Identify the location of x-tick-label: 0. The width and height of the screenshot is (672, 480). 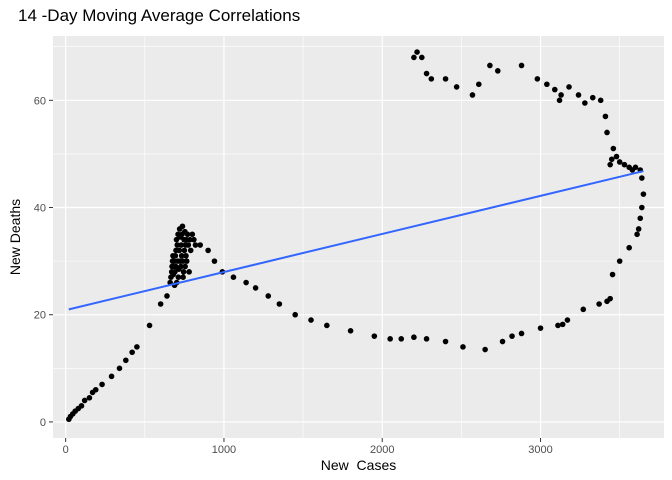
(66, 450).